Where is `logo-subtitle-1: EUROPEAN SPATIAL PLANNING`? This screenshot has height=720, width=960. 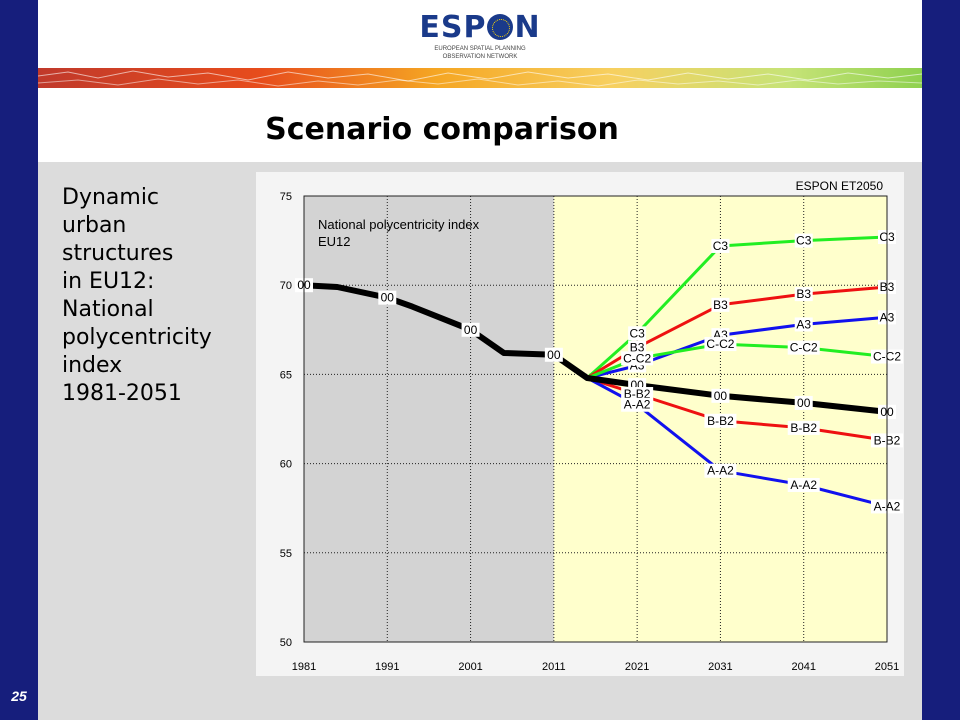 logo-subtitle-1: EUROPEAN SPATIAL PLANNING is located at coordinates (480, 49).